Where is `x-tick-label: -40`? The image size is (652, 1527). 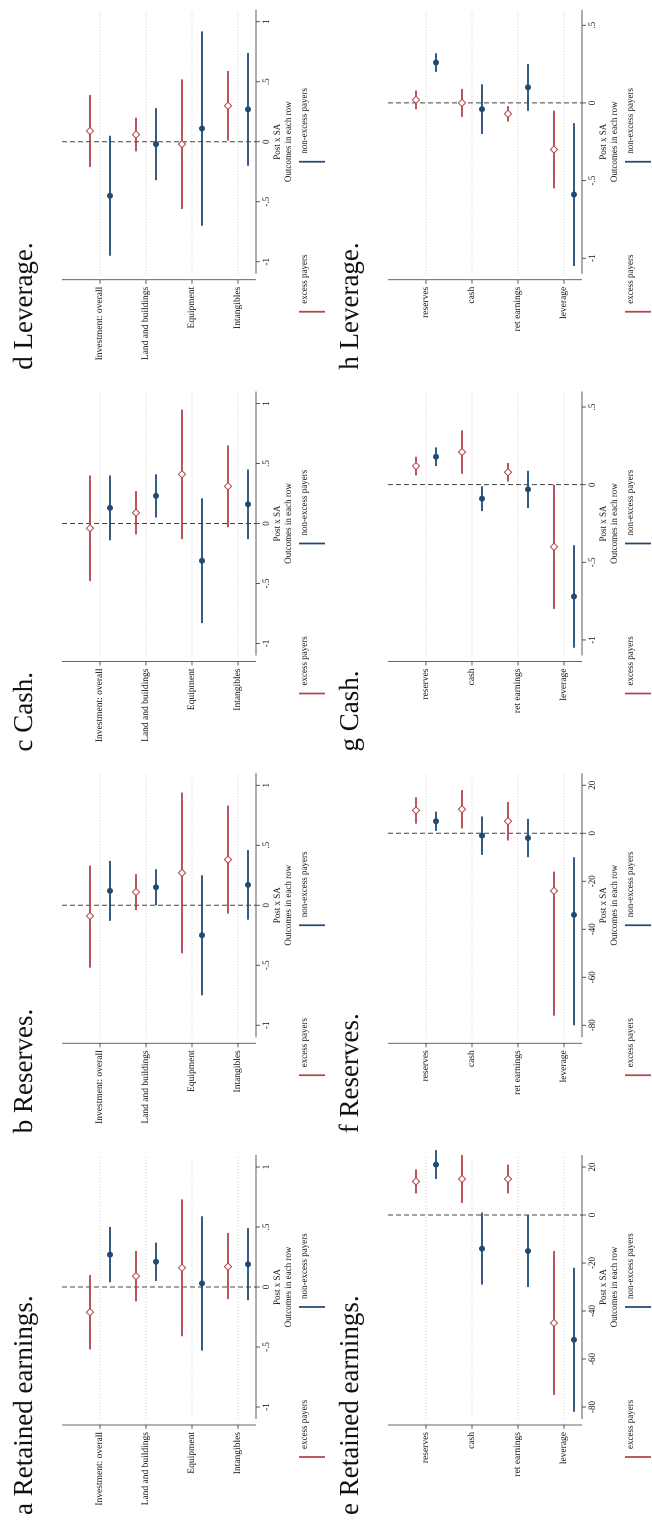
x-tick-label: -40 is located at coordinates (592, 1311).